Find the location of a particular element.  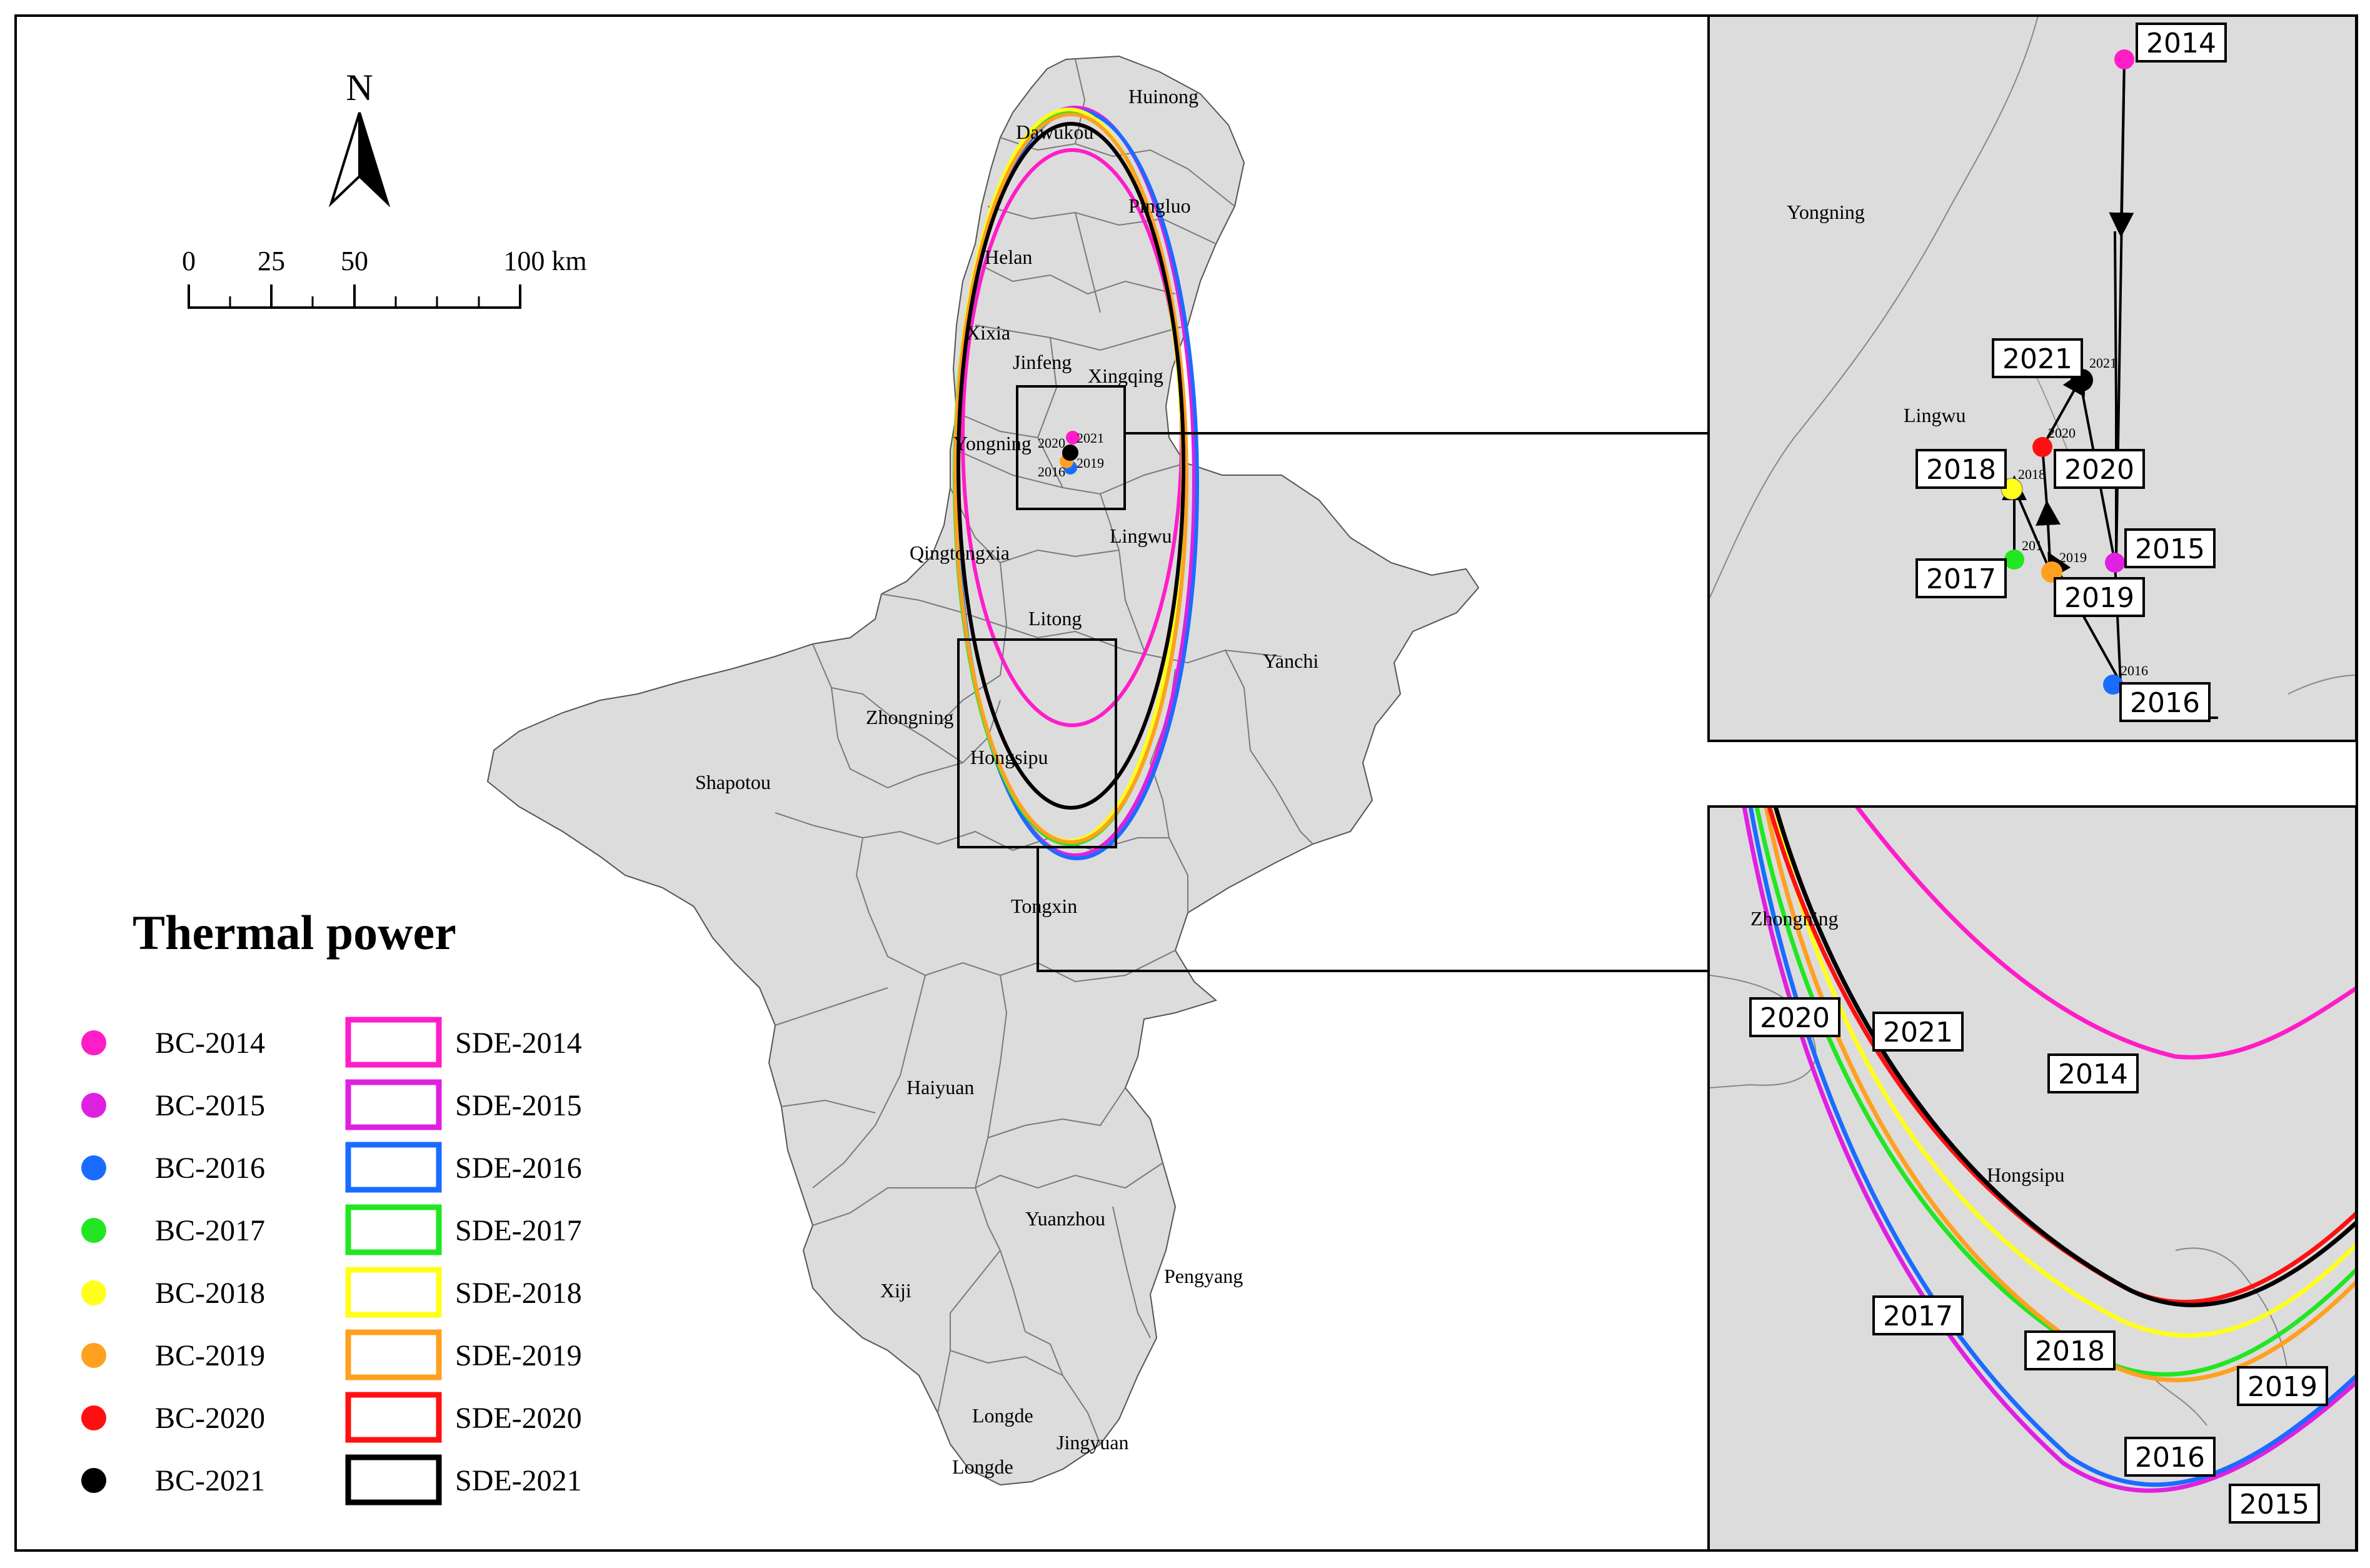

inset-bot-sde-2017 is located at coordinates (2055, 1092).